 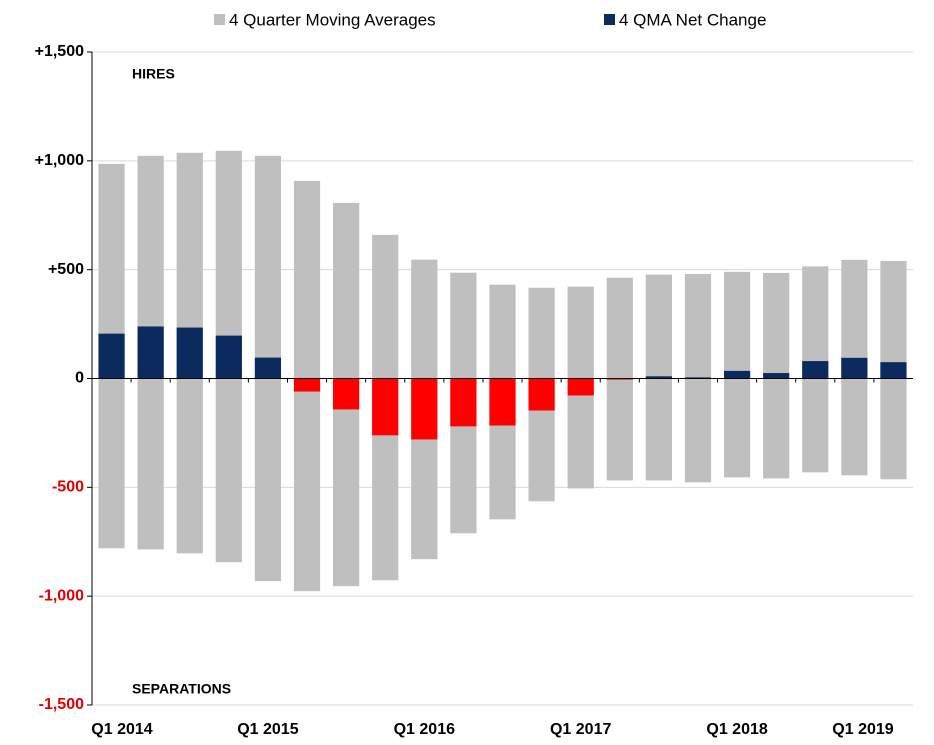 I want to click on x-tick-label: Q1 2016, so click(x=424, y=729).